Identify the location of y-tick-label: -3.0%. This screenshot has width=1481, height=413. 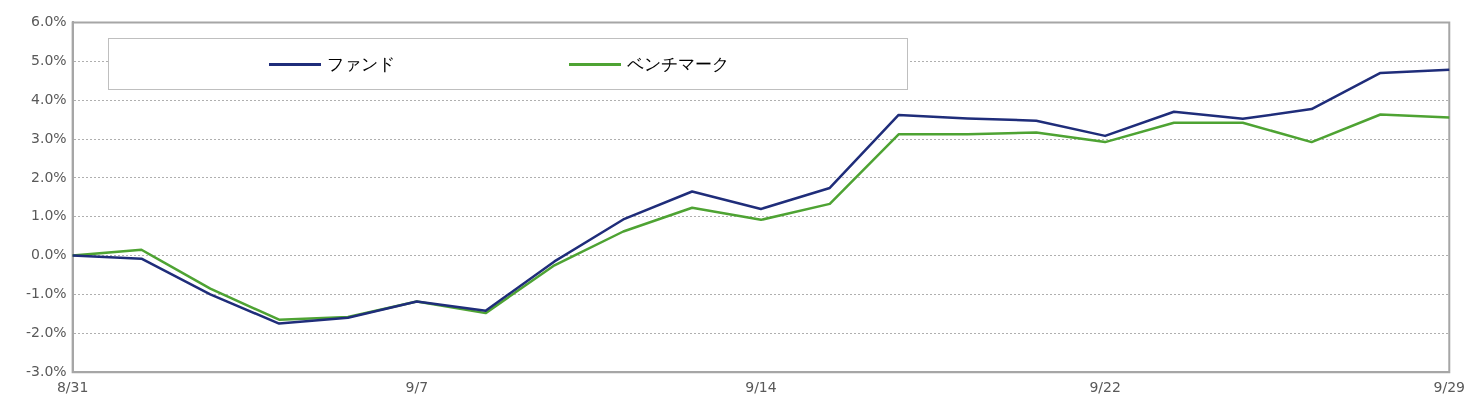
(46, 370).